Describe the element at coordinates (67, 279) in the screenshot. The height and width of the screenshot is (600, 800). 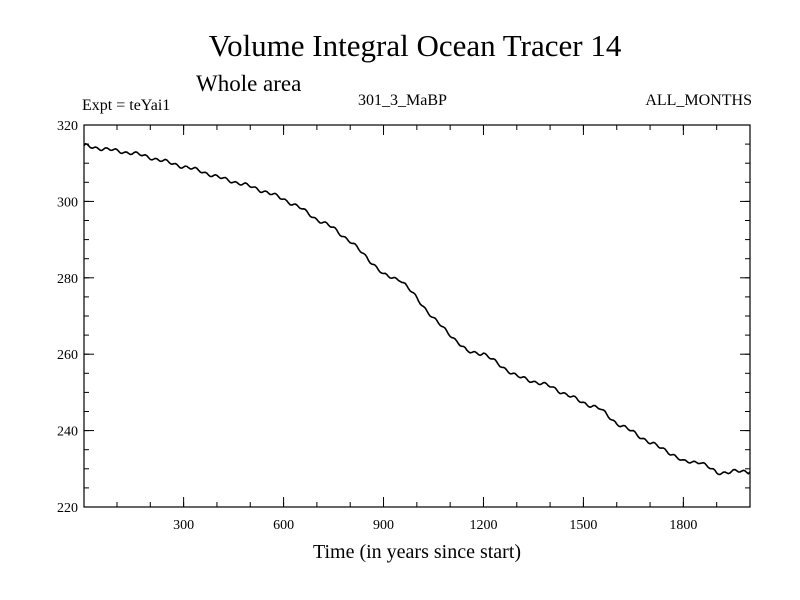
I see `y-tick-label: 280` at that location.